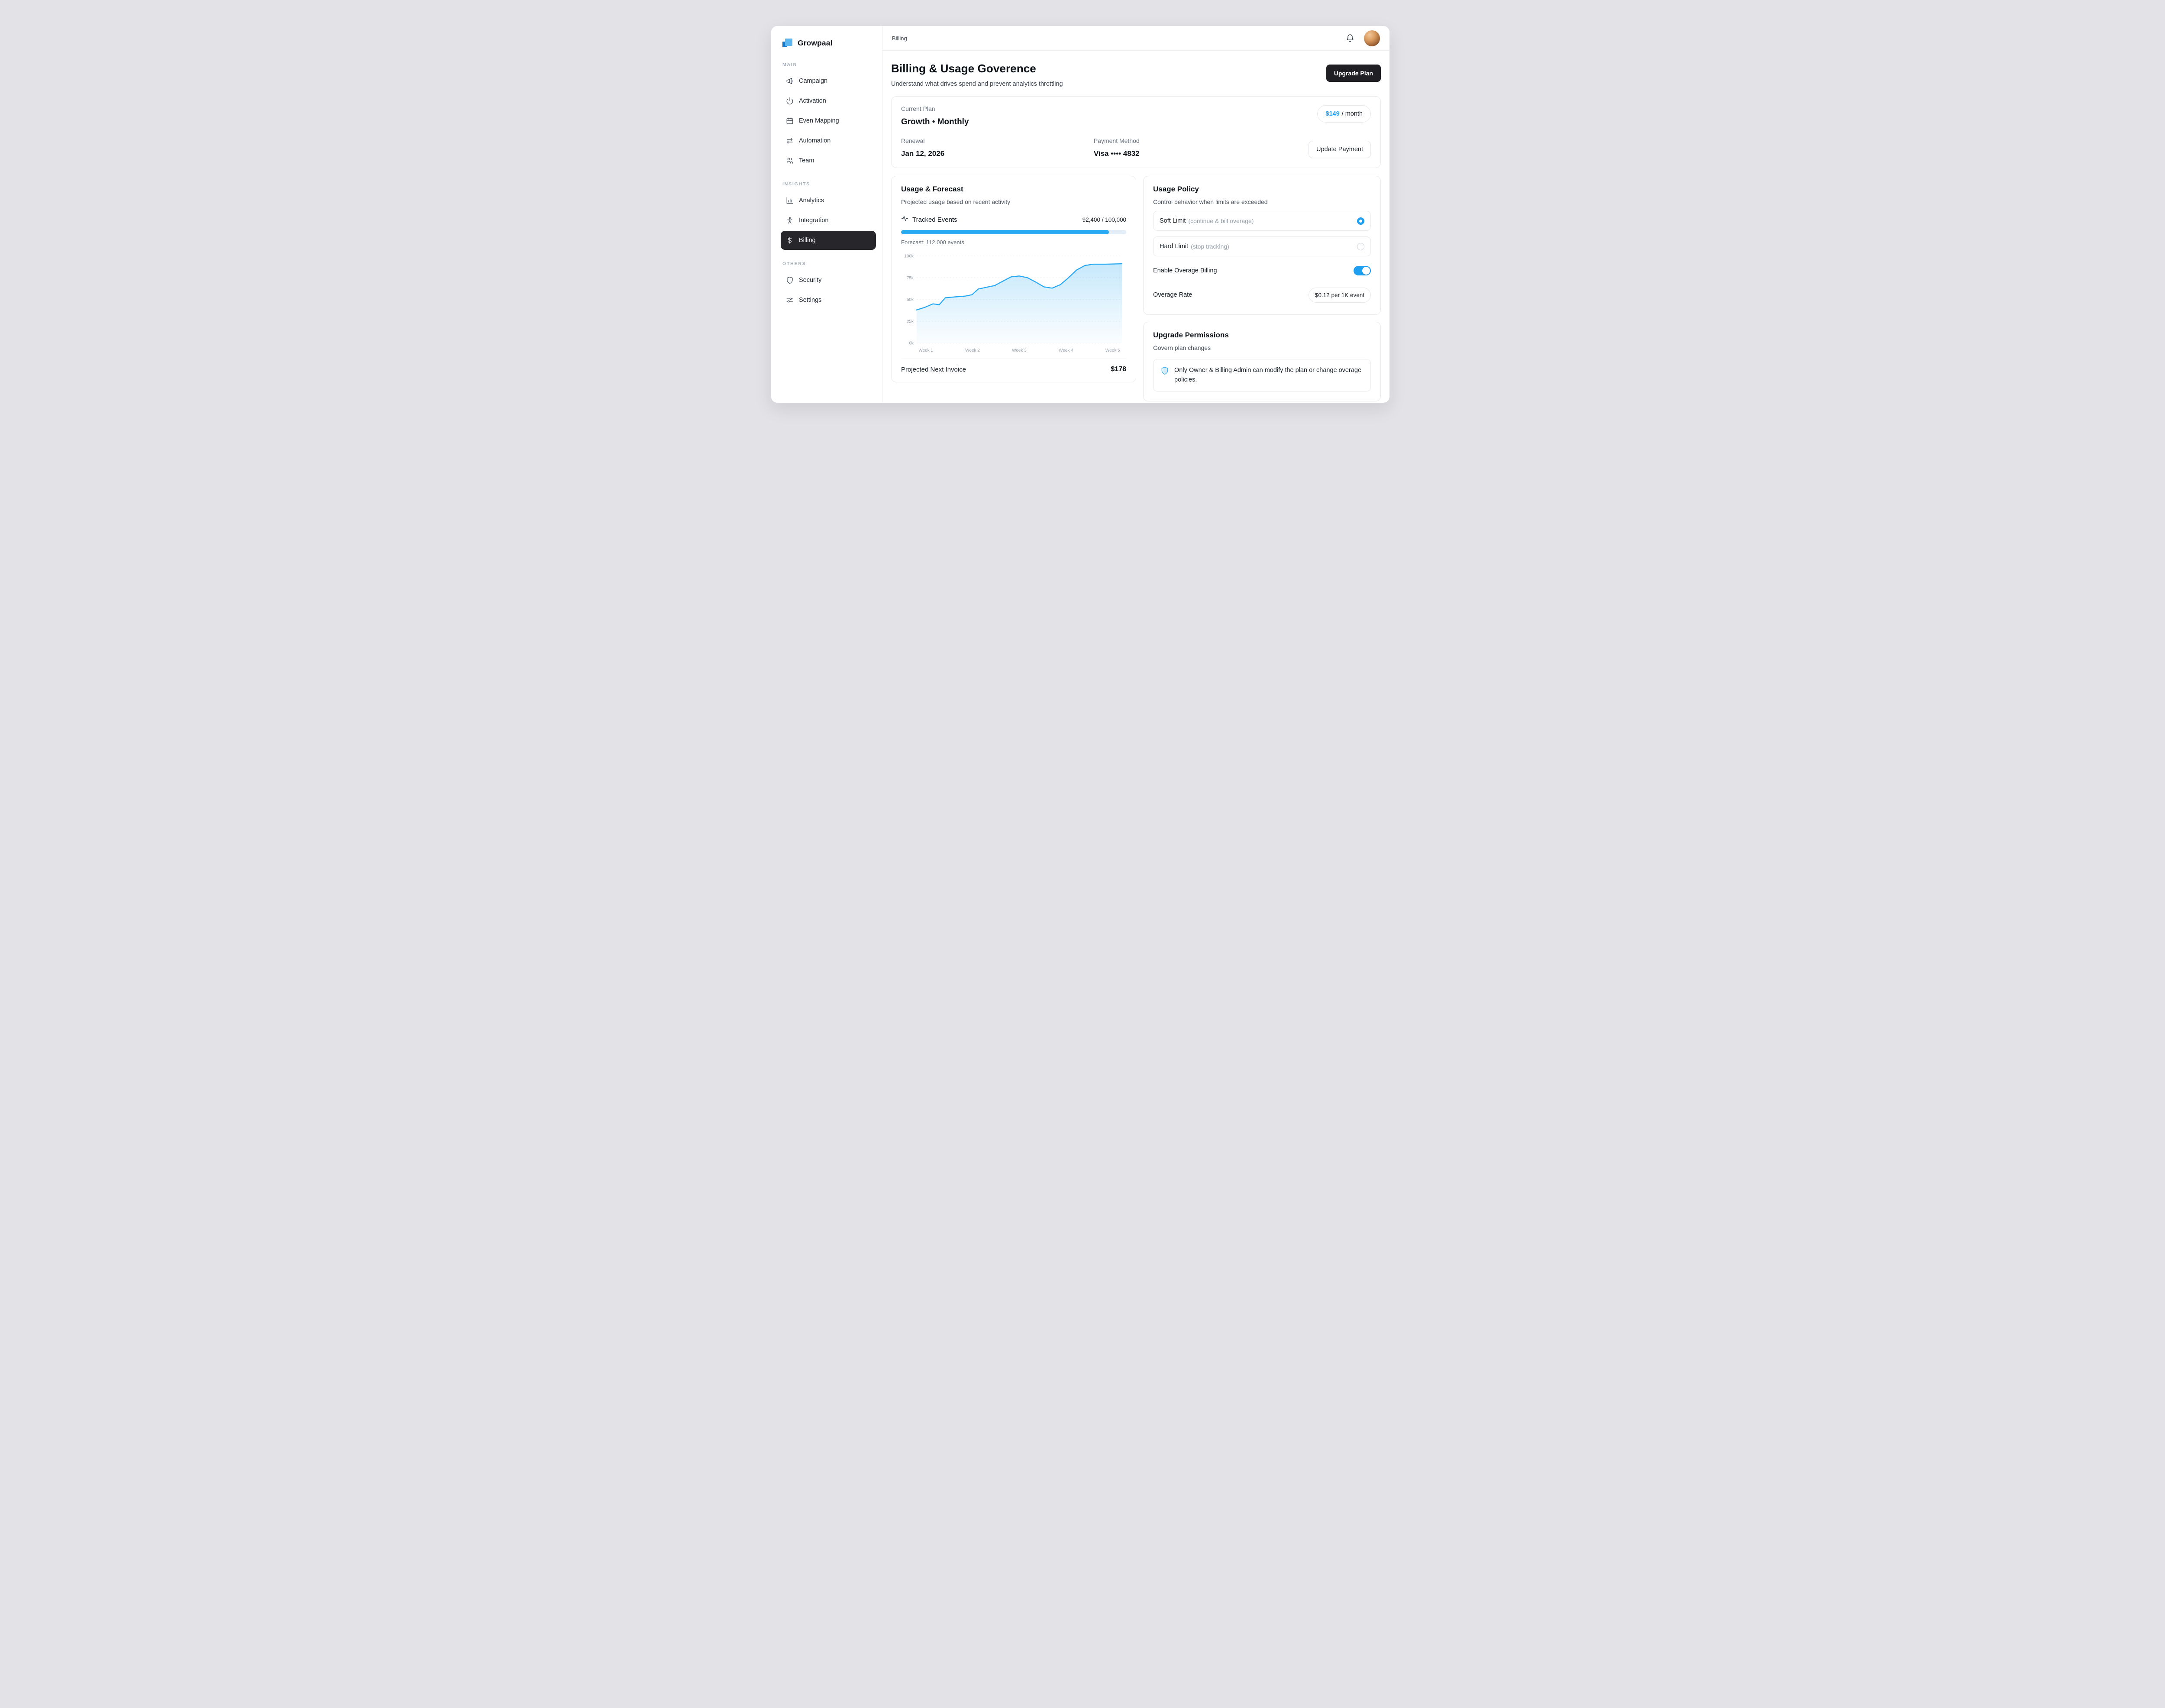 This screenshot has height=1708, width=2165. I want to click on usage-card-subtitle: Projected usage based on recent activity, so click(956, 201).